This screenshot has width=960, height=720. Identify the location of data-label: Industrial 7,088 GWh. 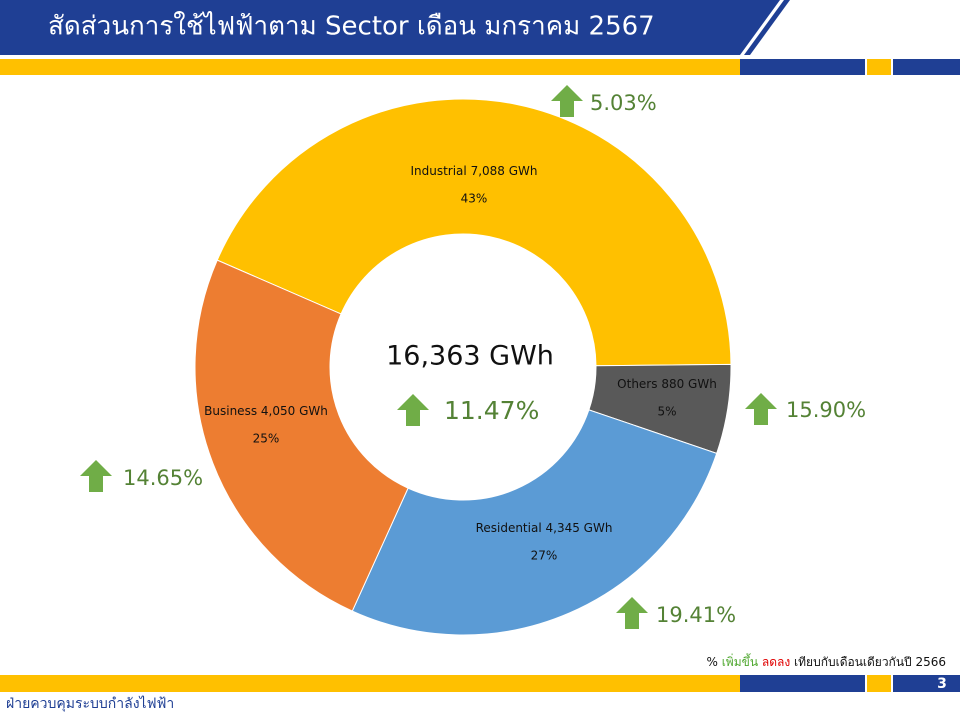
(473, 171).